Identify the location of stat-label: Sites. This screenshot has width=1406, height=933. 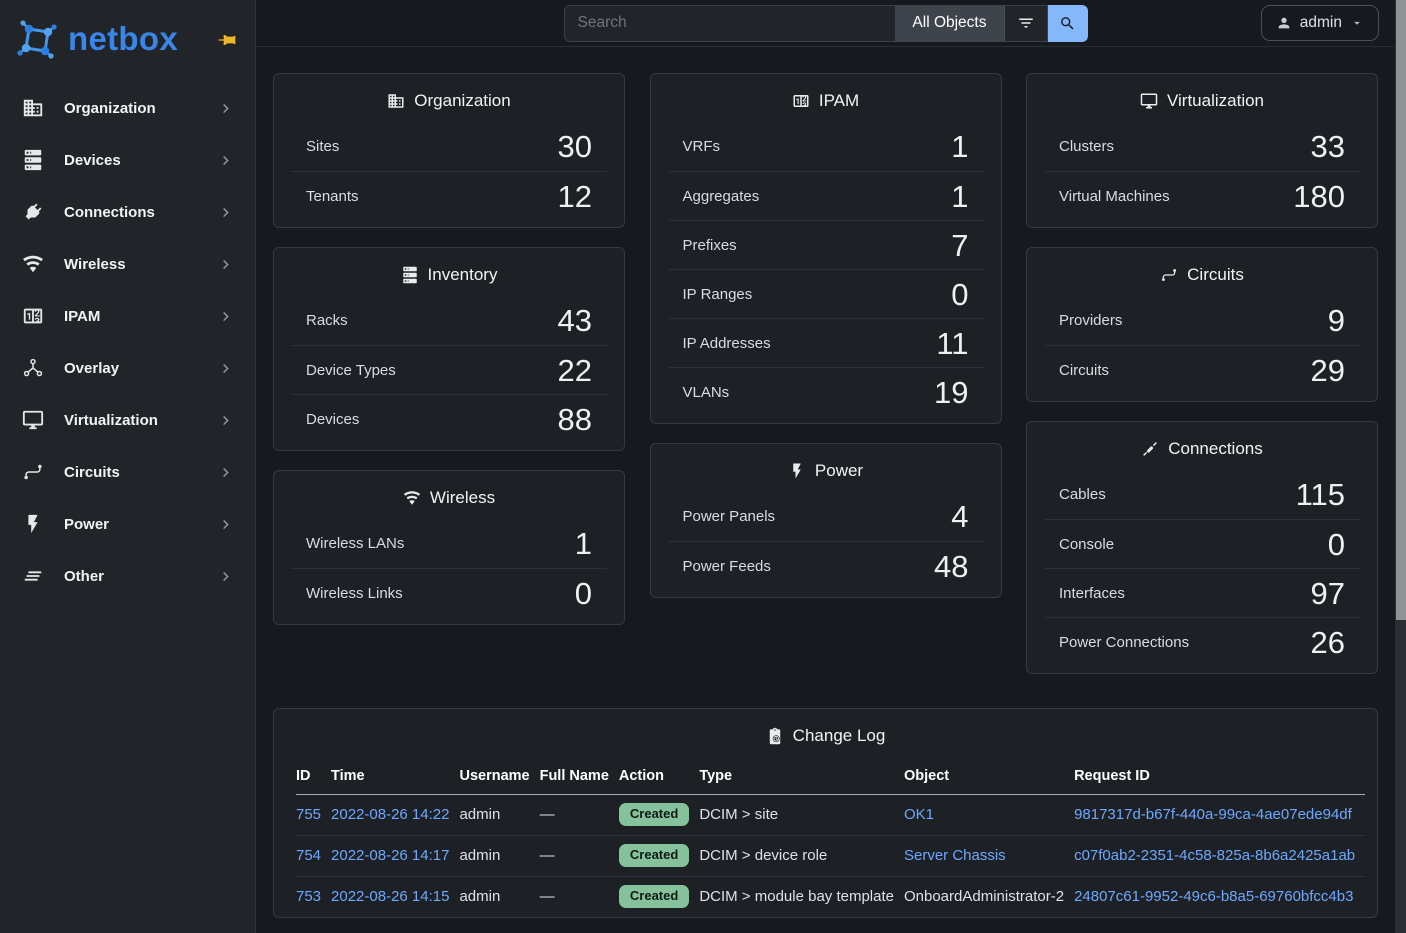
(323, 146).